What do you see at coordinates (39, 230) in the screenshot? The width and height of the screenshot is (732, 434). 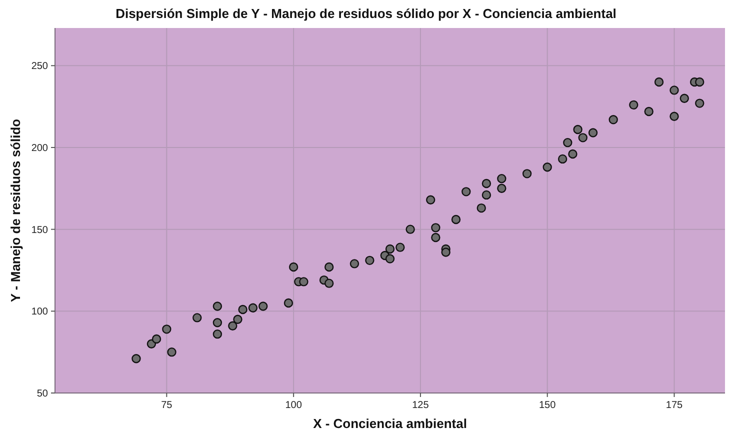 I see `y-tick-label: 150` at bounding box center [39, 230].